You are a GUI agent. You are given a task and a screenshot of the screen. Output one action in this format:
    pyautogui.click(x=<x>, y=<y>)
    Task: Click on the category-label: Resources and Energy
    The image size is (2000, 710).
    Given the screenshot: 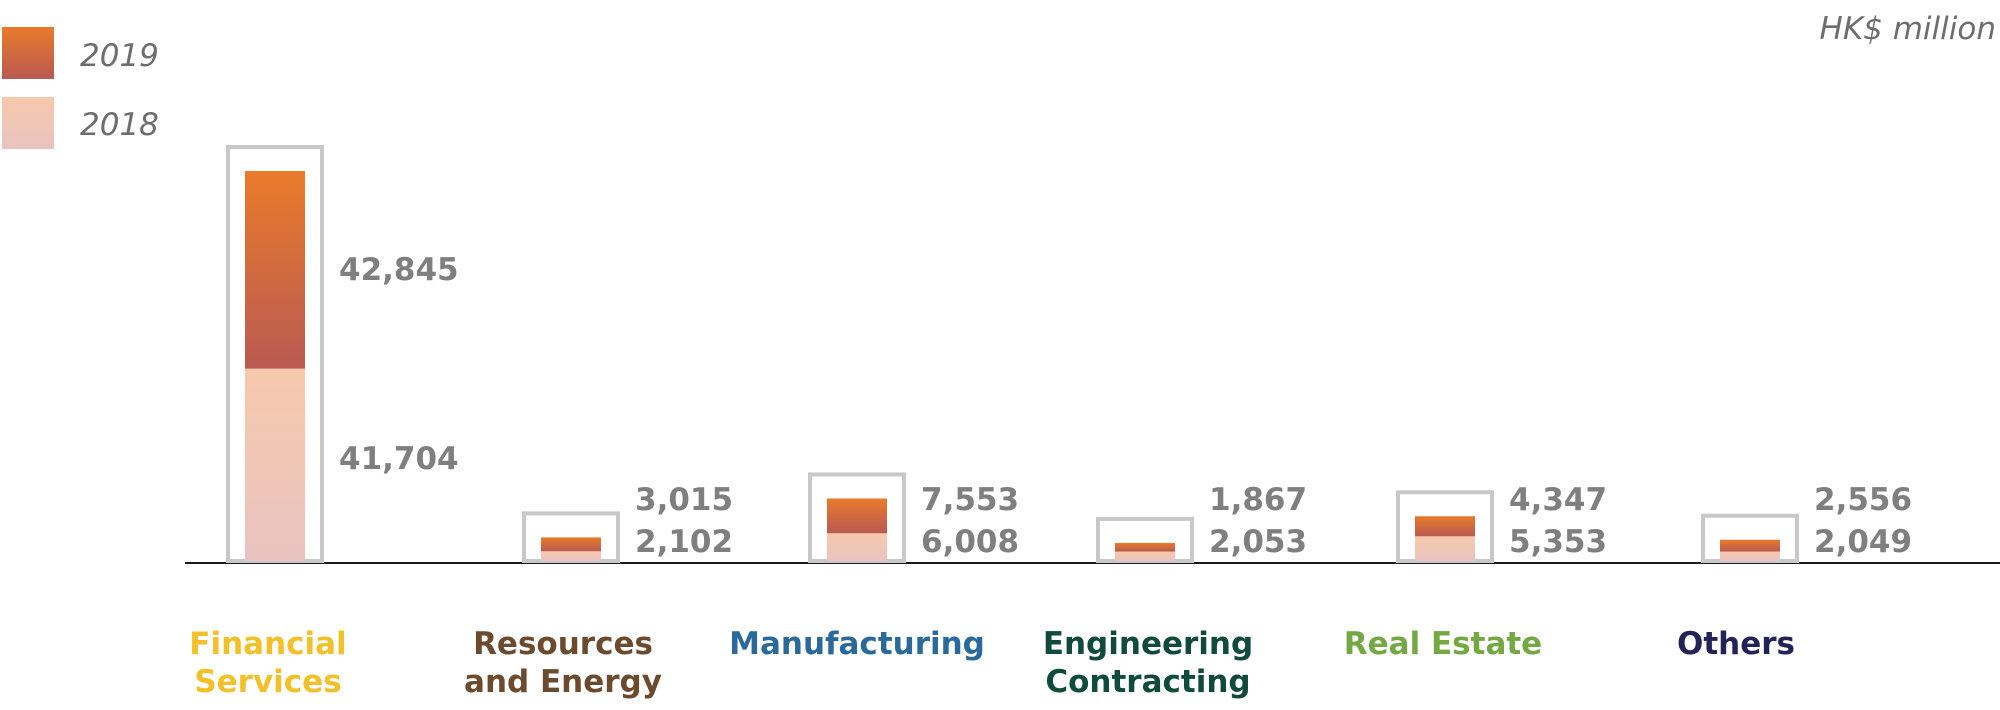 What is the action you would take?
    pyautogui.click(x=563, y=663)
    